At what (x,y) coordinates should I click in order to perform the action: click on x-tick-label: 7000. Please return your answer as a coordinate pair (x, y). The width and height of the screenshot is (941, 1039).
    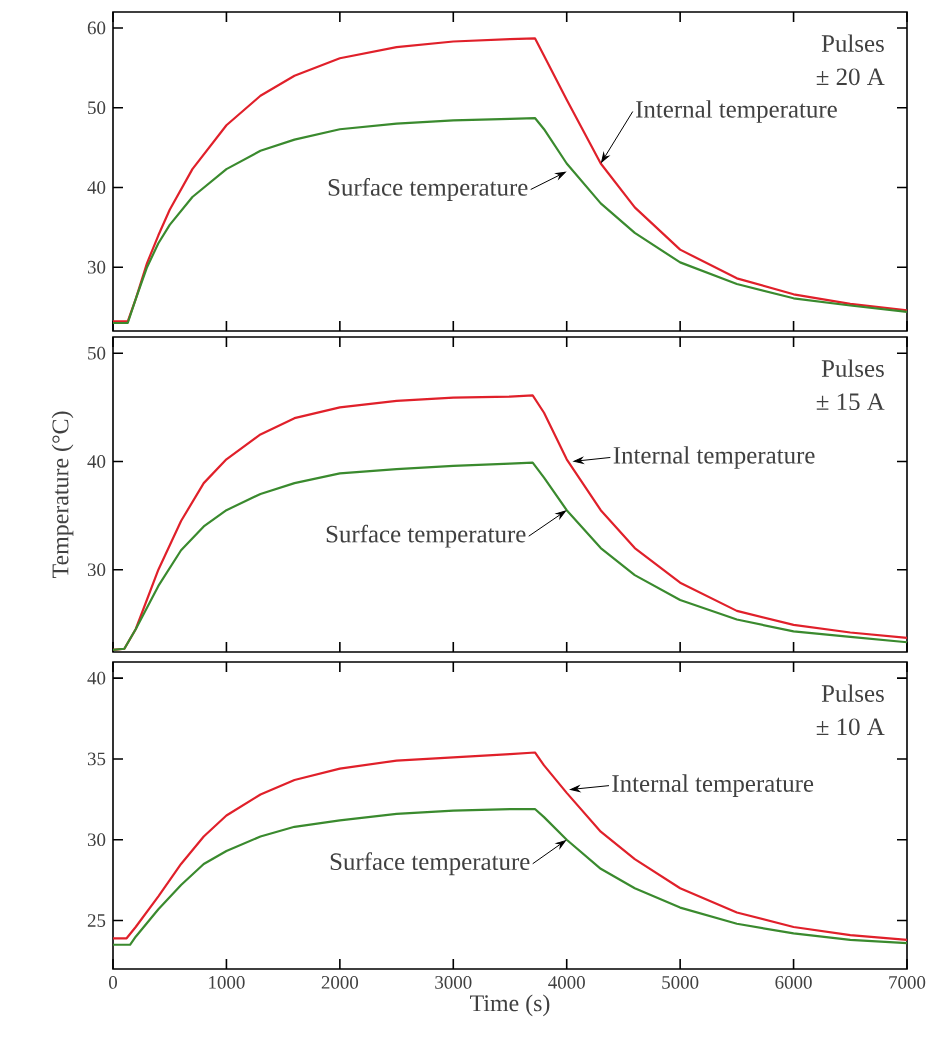
    Looking at the image, I should click on (907, 982).